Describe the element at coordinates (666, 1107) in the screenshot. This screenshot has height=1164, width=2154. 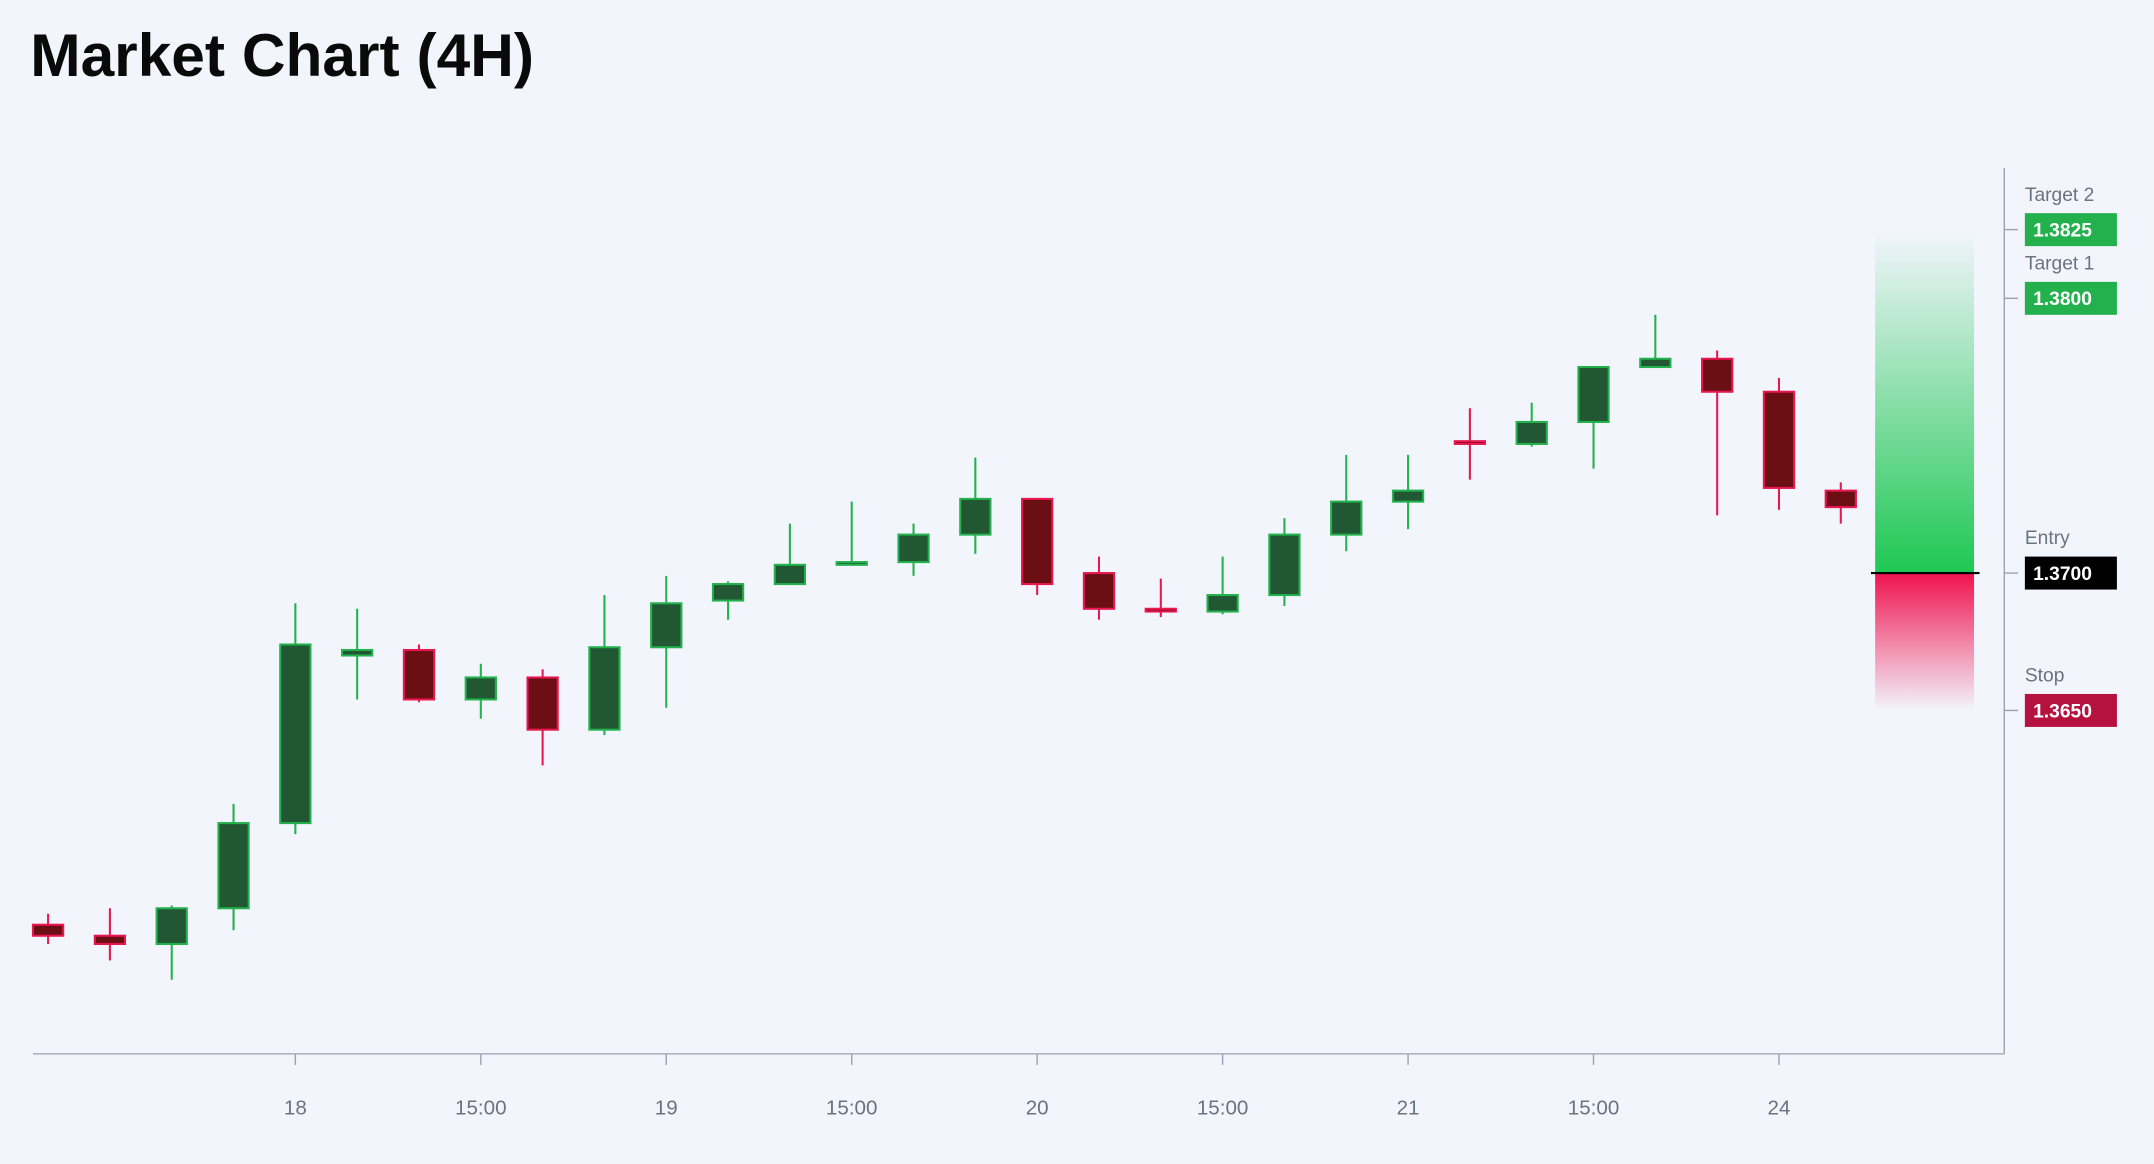
I see `x-tick-label: 19` at that location.